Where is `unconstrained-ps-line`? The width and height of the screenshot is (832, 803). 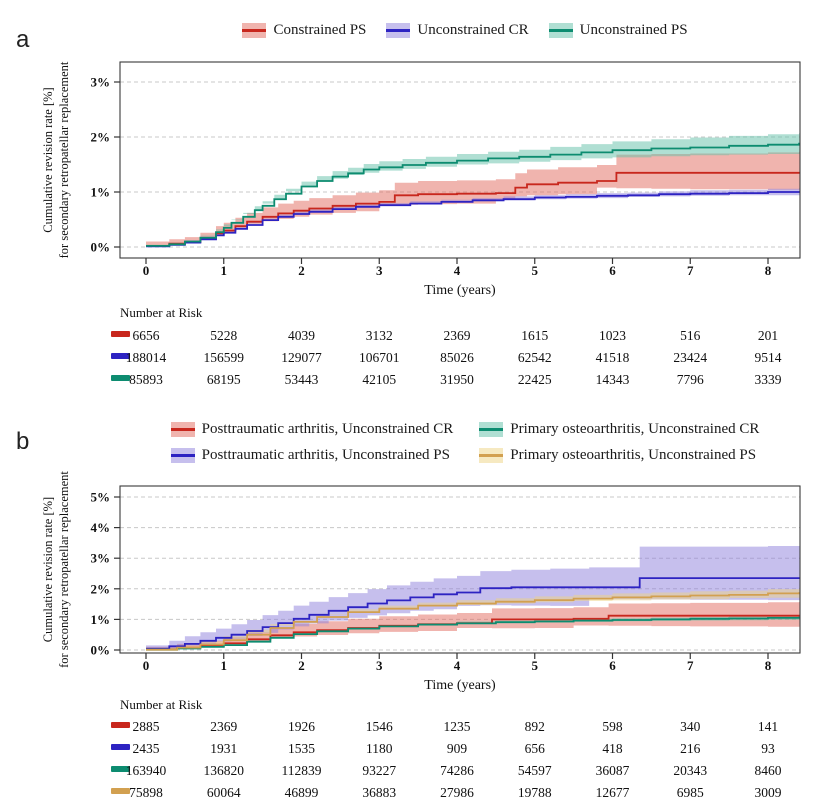
unconstrained-ps-line is located at coordinates (473, 194).